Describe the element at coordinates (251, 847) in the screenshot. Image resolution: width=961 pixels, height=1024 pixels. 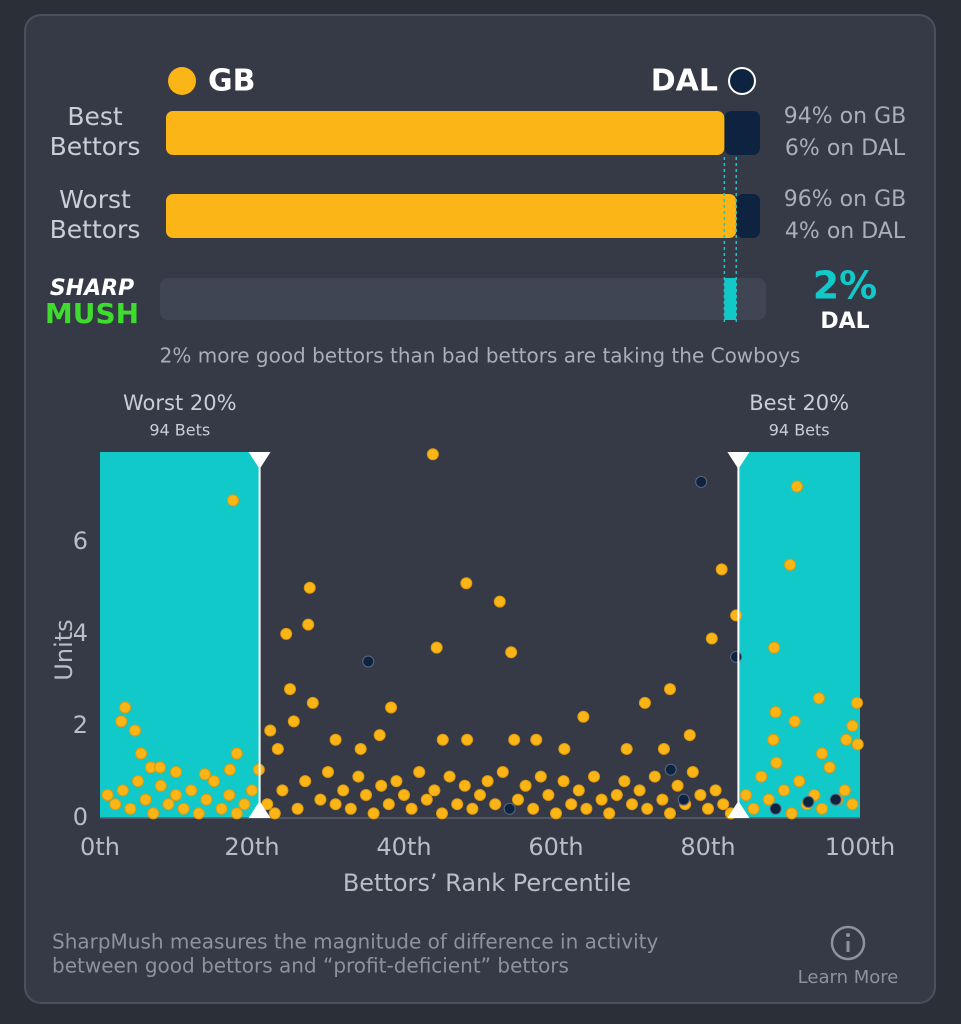
I see `x-tick-label: 20th` at that location.